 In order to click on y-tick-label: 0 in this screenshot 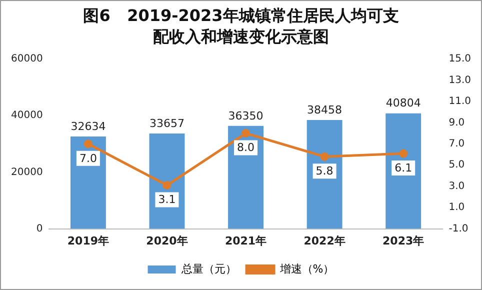, I will do `click(39, 228)`.